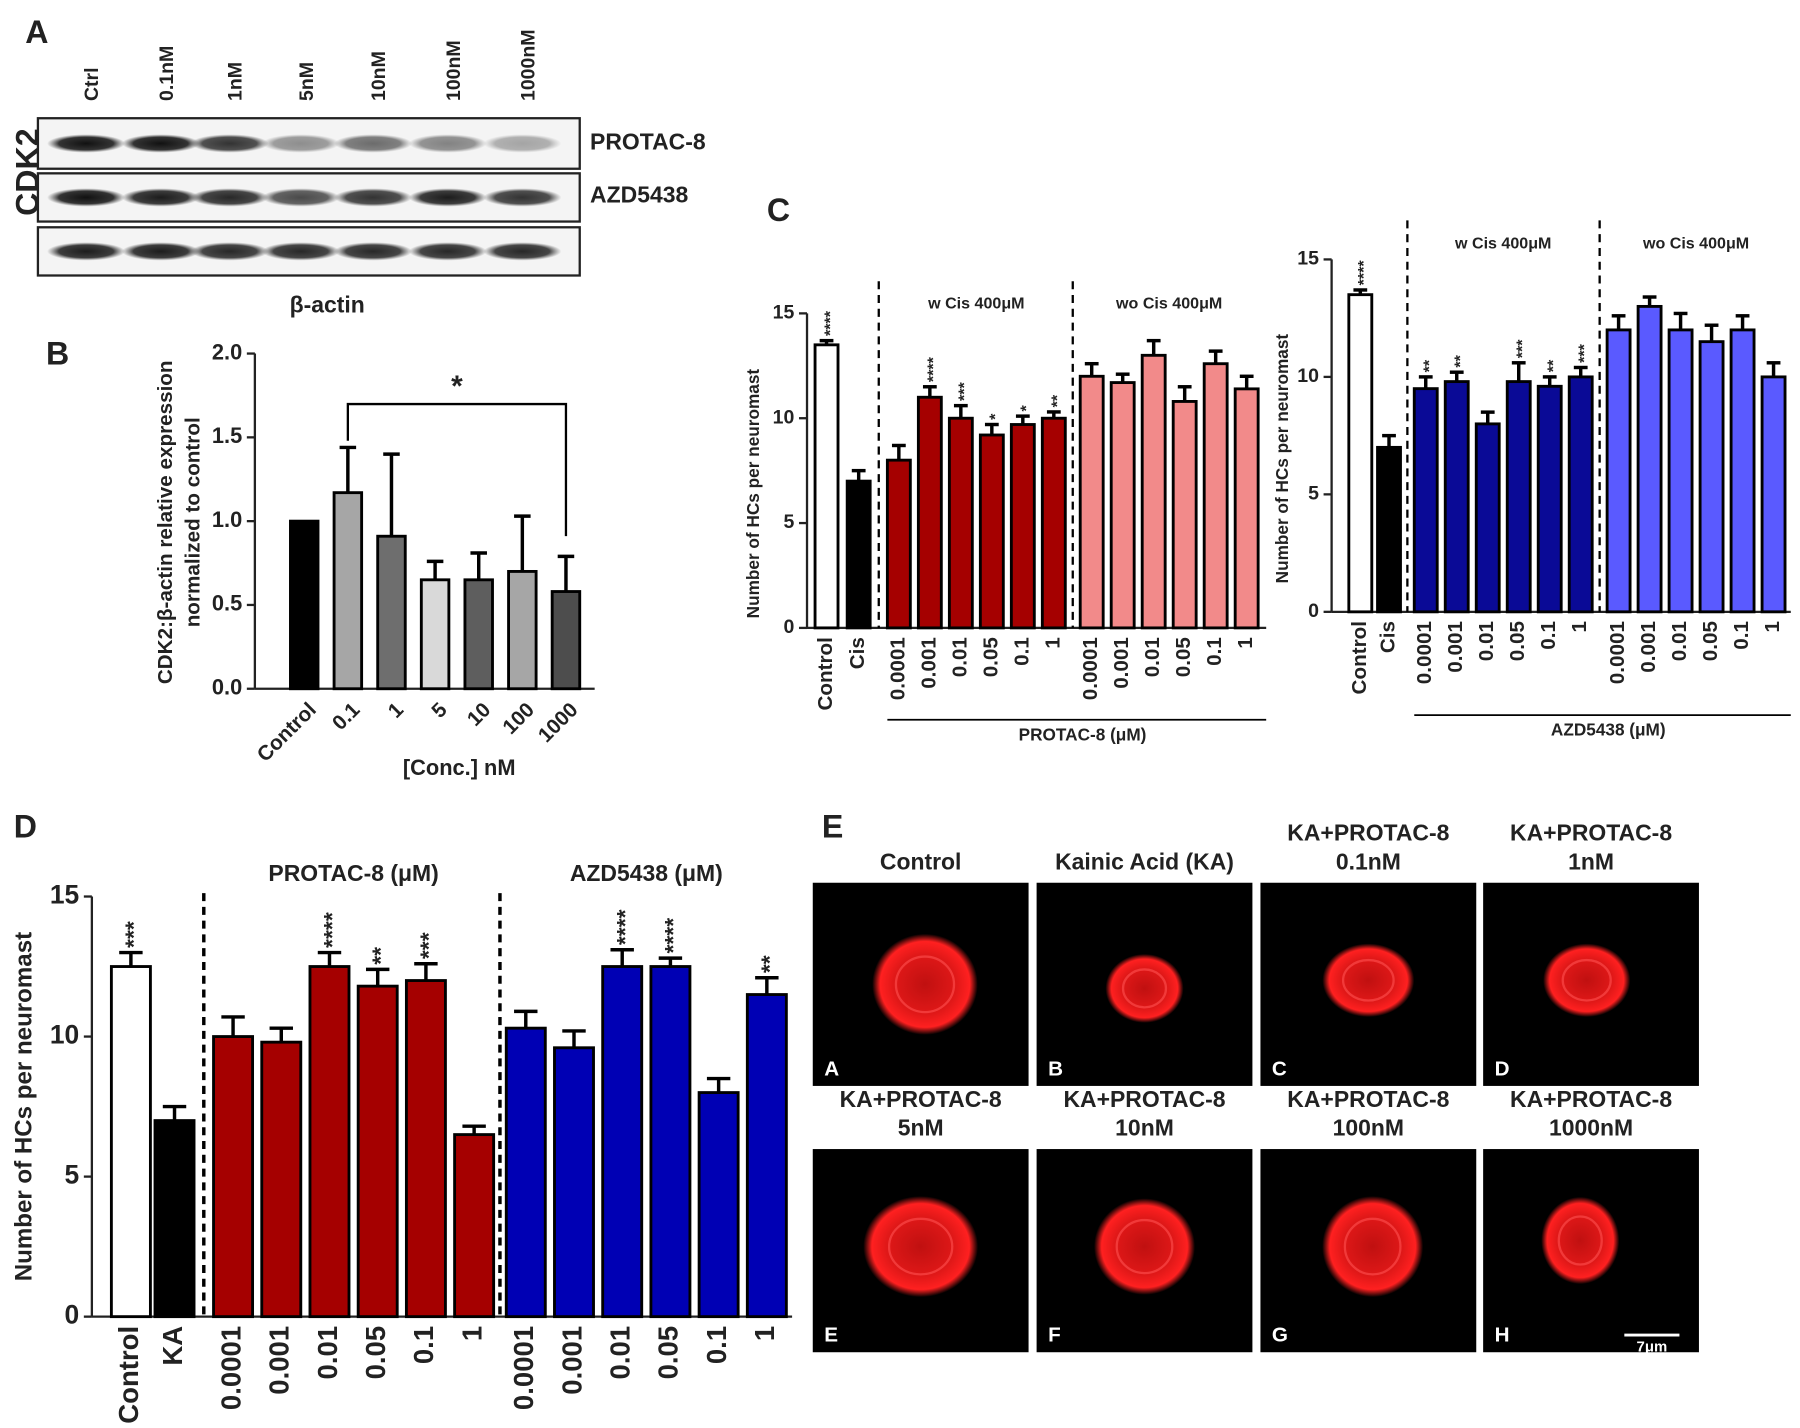 Image resolution: width=1800 pixels, height=1428 pixels. What do you see at coordinates (1090, 668) in the screenshot?
I see `x-tick-label: 0.0001` at bounding box center [1090, 668].